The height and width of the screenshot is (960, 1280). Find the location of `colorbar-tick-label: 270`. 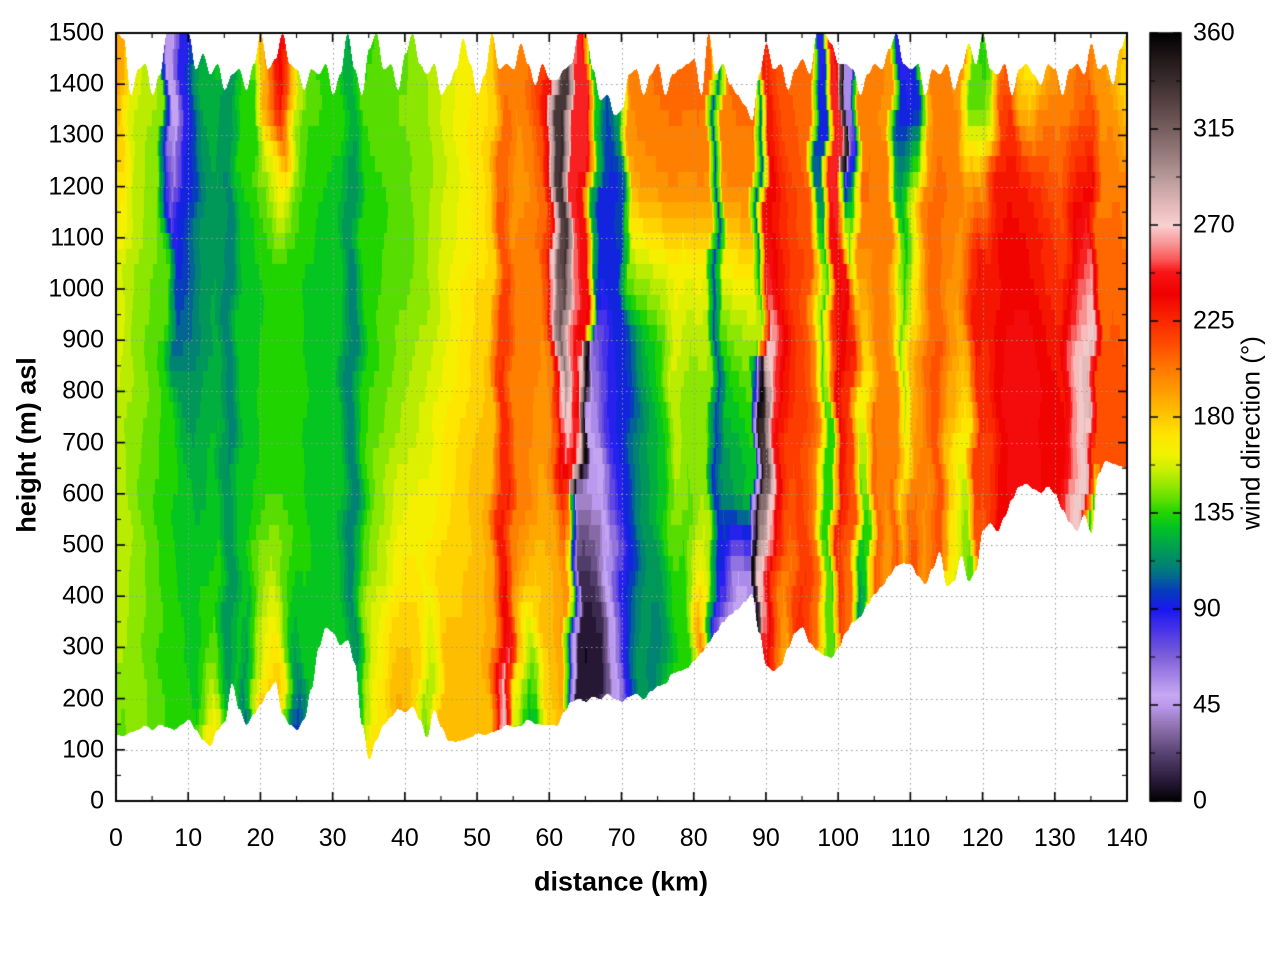

colorbar-tick-label: 270 is located at coordinates (1214, 224).